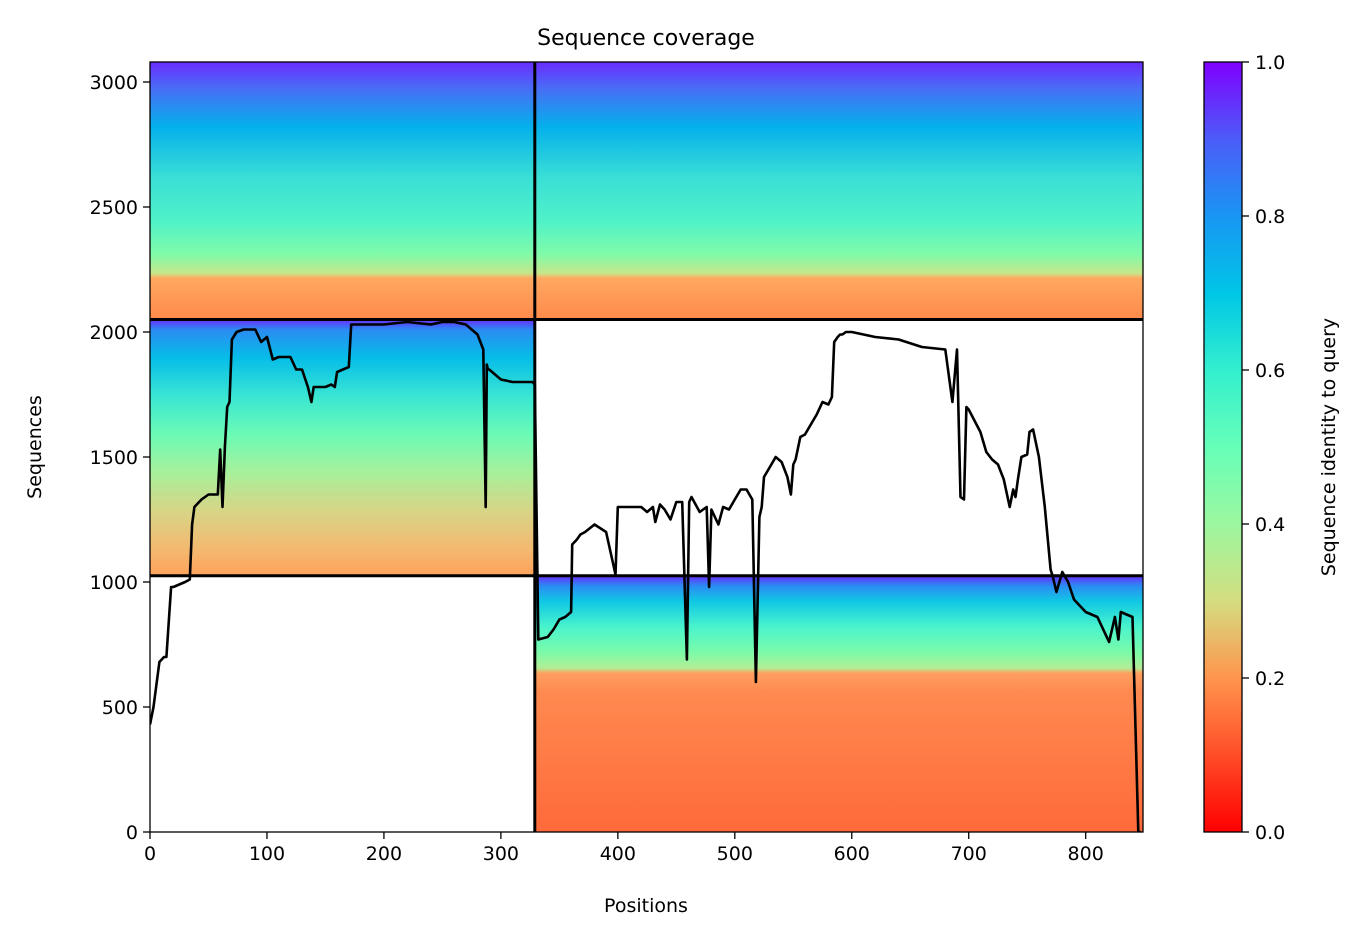 This screenshot has width=1364, height=939. What do you see at coordinates (114, 333) in the screenshot?
I see `y-tick-label: 2000` at bounding box center [114, 333].